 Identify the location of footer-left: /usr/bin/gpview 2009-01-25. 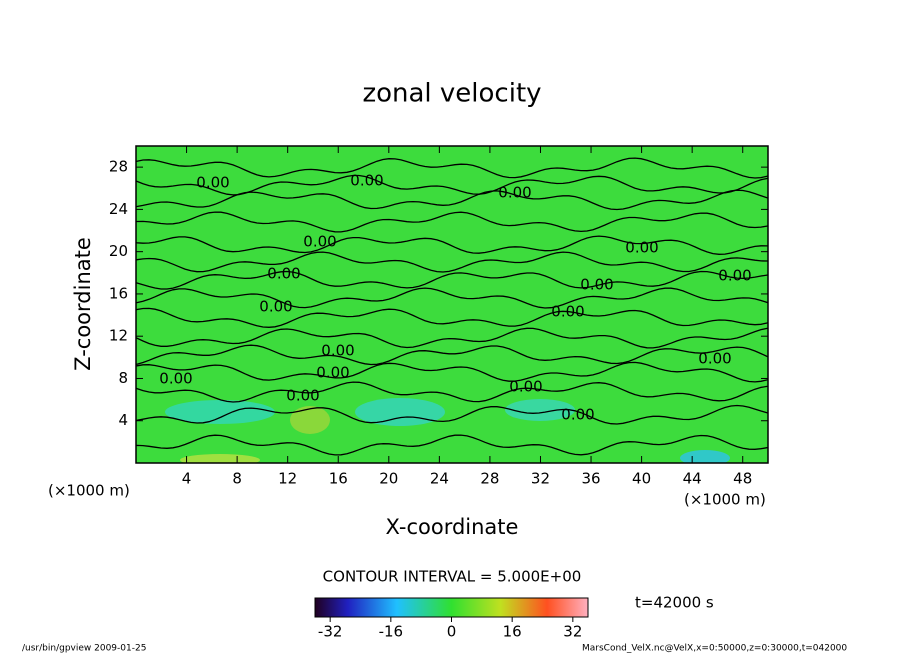
(84, 649).